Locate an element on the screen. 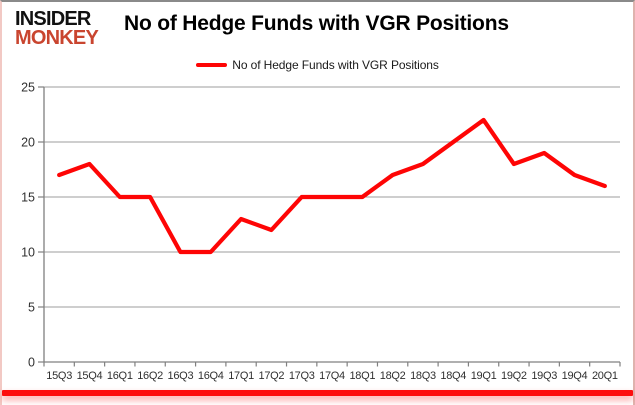 The image size is (635, 405). insider-monkey-logo: INSIDER MONKEY is located at coordinates (57, 28).